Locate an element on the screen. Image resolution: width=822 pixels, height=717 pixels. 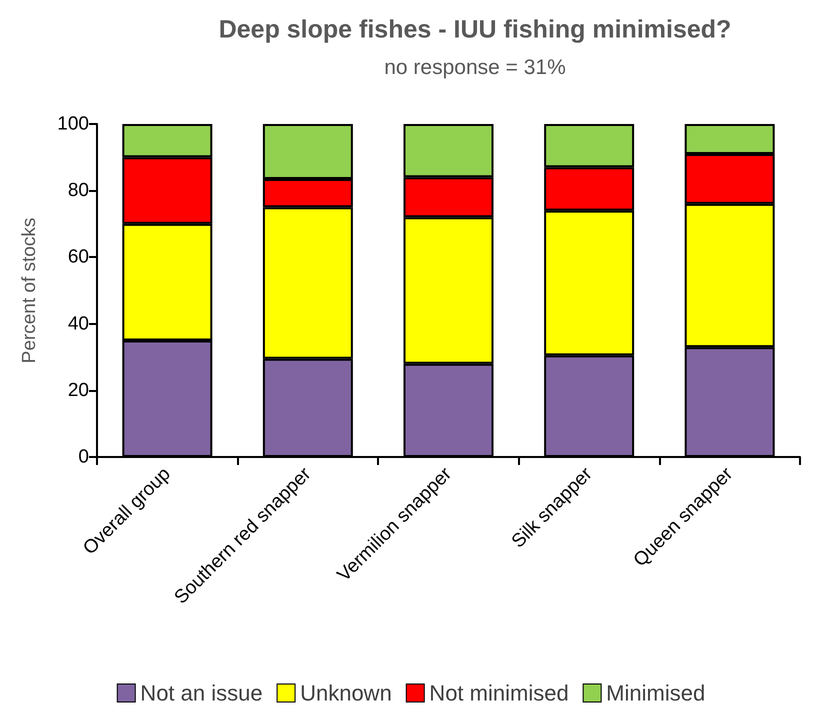
chart-subtitle: no response = 31% is located at coordinates (475, 67).